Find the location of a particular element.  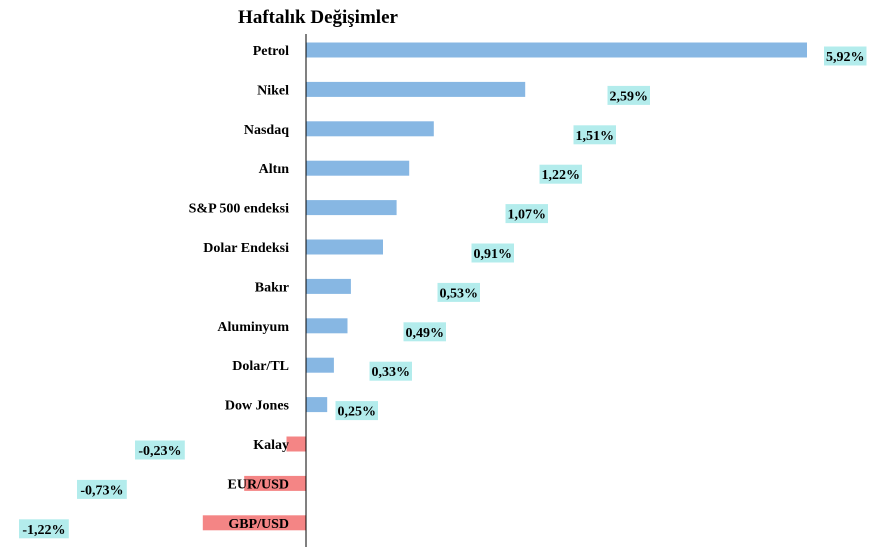

value-label-sandp-500-endeksi: 1,07% is located at coordinates (527, 215).